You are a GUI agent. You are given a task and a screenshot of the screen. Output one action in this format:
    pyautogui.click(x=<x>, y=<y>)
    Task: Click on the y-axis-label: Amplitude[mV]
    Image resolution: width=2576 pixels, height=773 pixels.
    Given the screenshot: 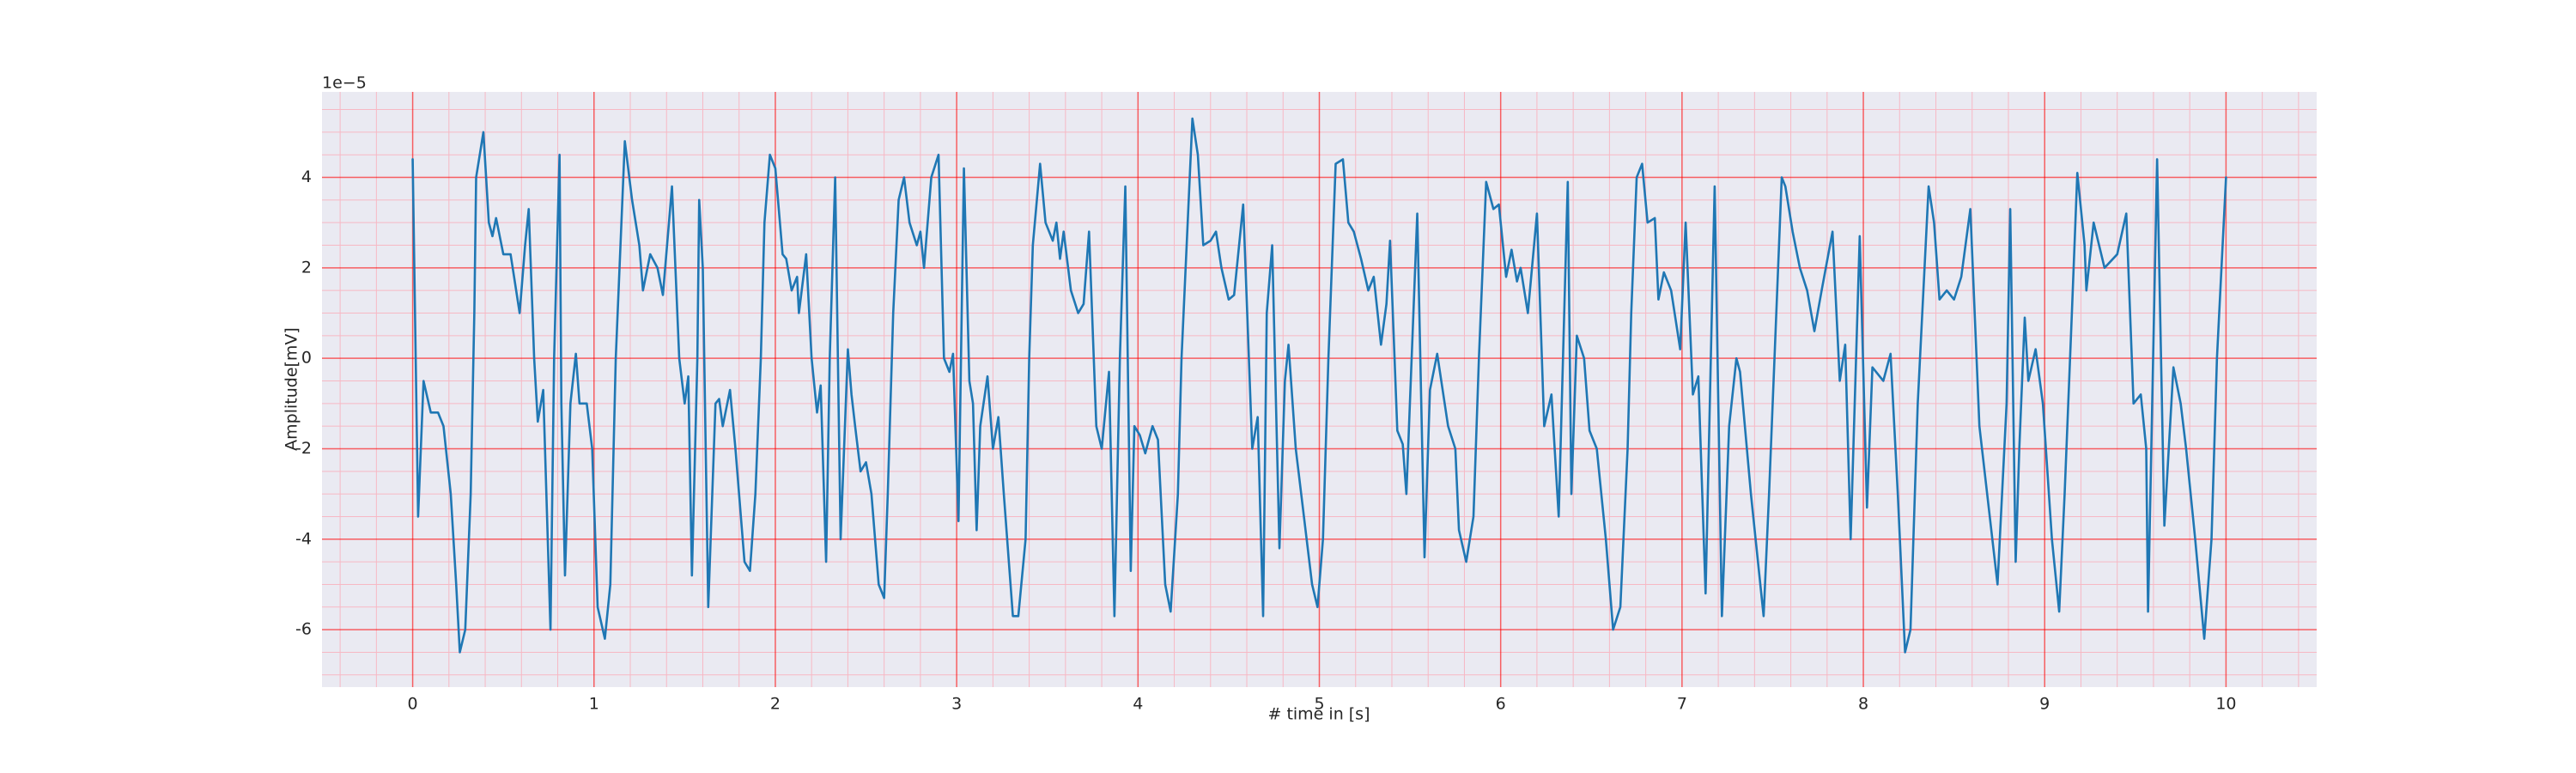 What is the action you would take?
    pyautogui.click(x=292, y=389)
    